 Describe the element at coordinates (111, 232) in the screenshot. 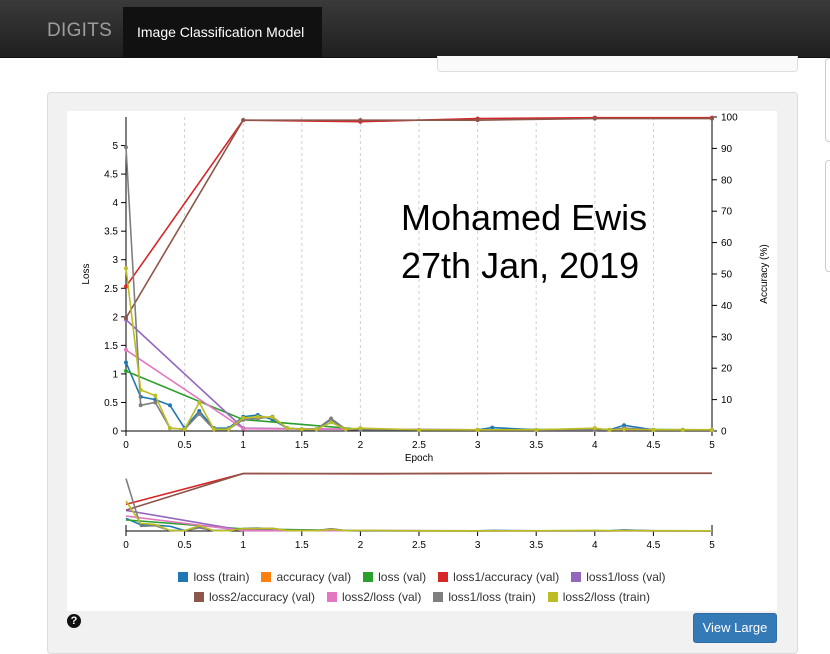

I see `y-tick-label: 3.5` at that location.